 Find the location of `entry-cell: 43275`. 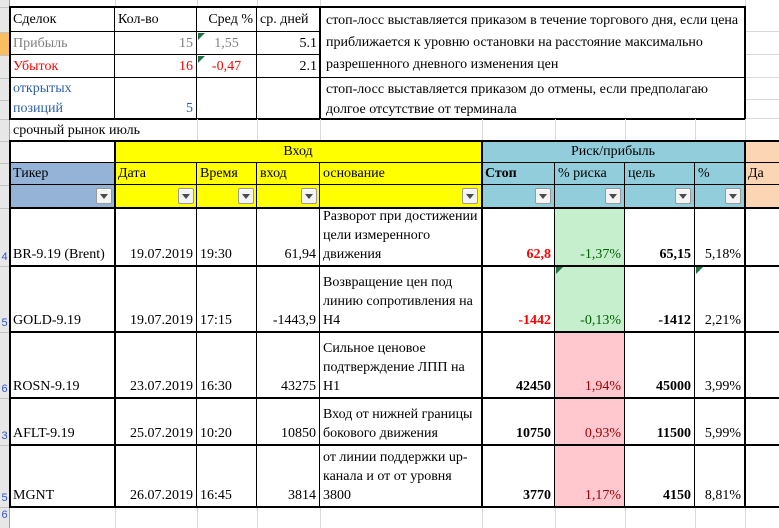

entry-cell: 43275 is located at coordinates (288, 365).